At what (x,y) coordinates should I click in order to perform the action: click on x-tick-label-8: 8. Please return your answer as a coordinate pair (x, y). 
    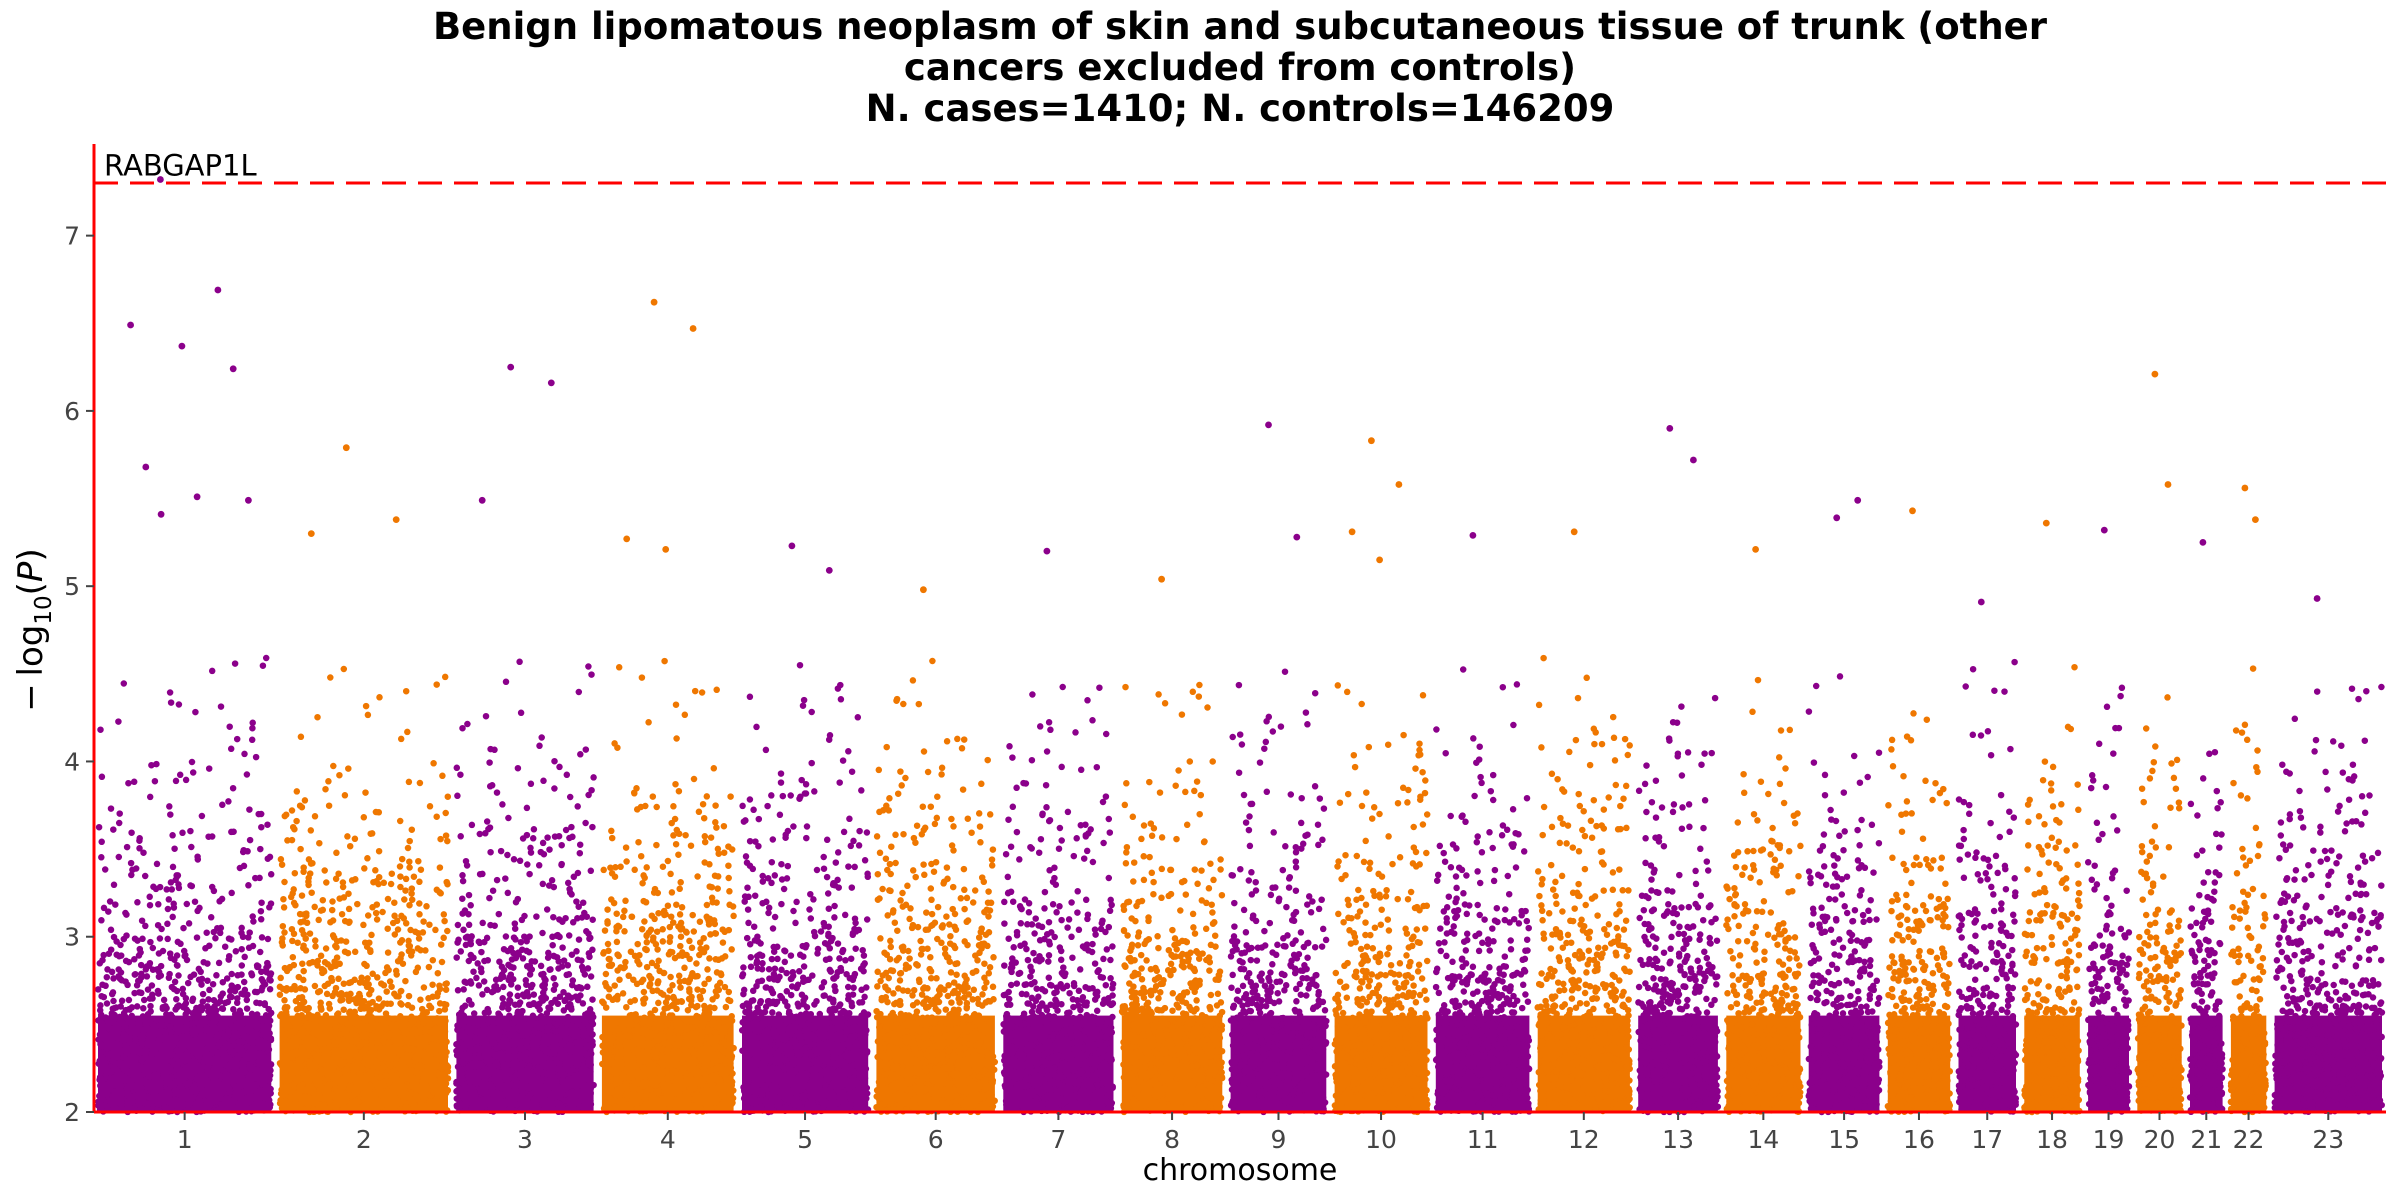
    Looking at the image, I should click on (1172, 1139).